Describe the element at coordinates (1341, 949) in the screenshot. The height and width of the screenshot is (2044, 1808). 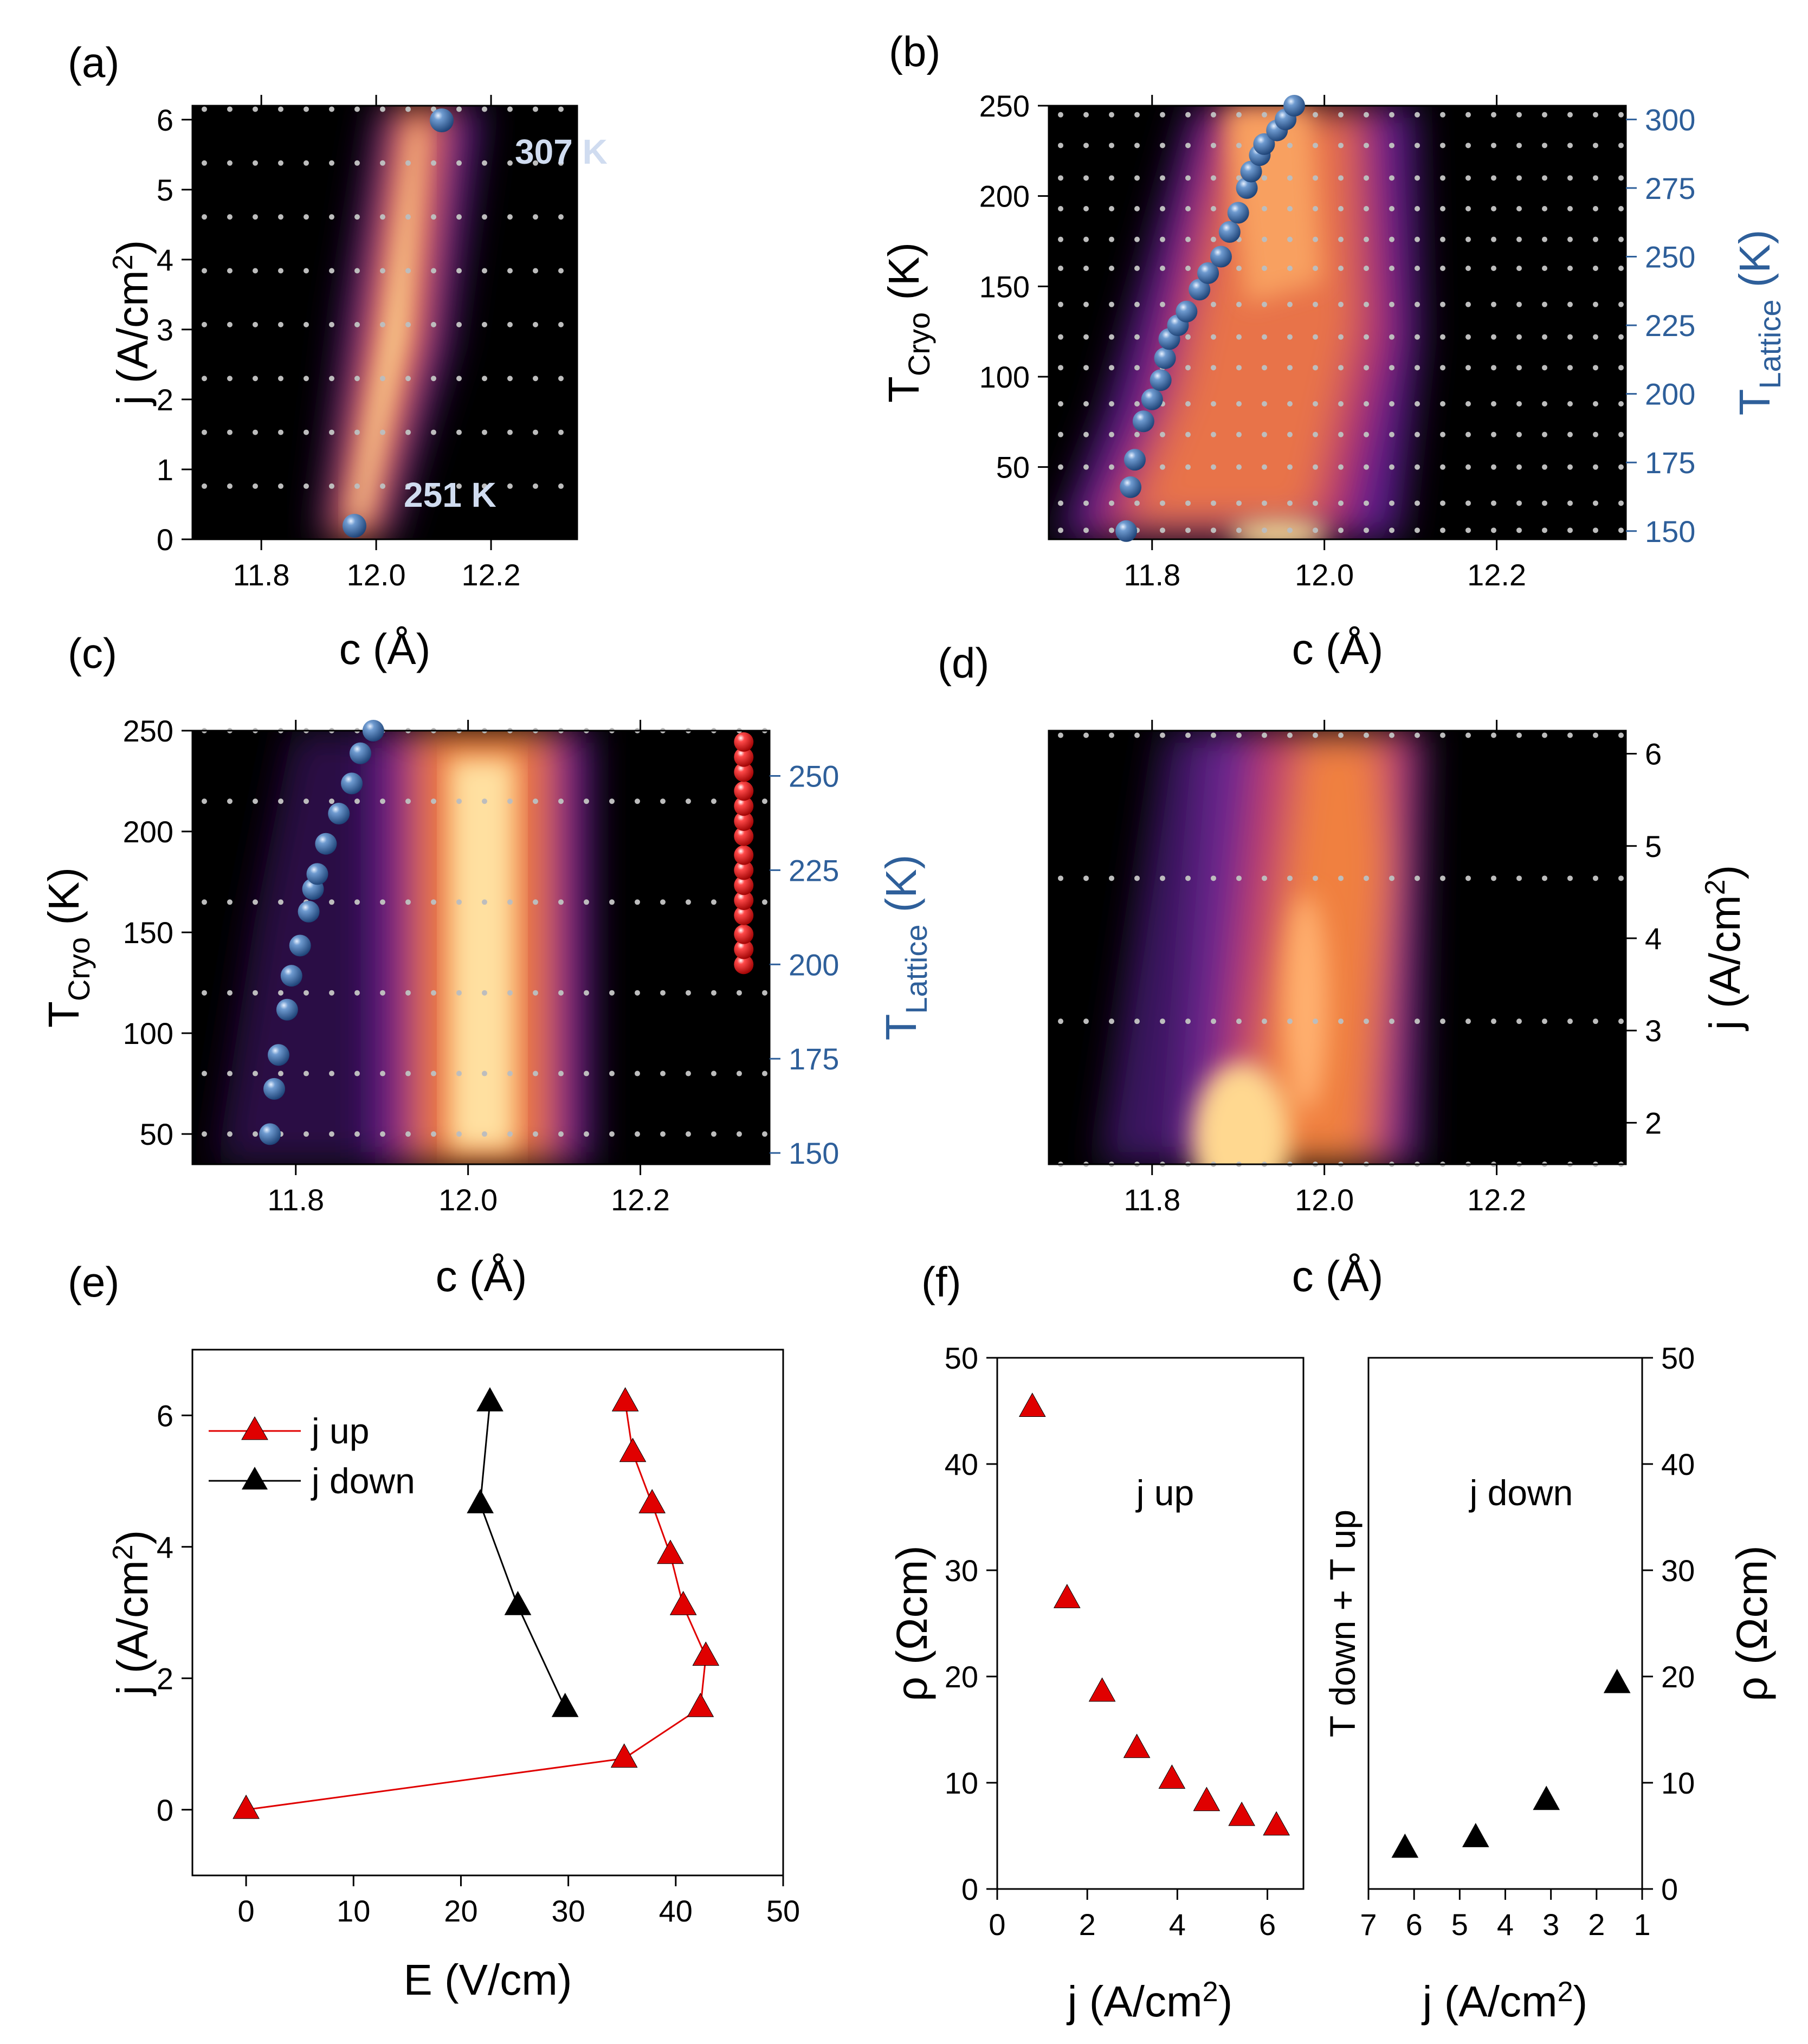
I see `measurement-grid-d` at that location.